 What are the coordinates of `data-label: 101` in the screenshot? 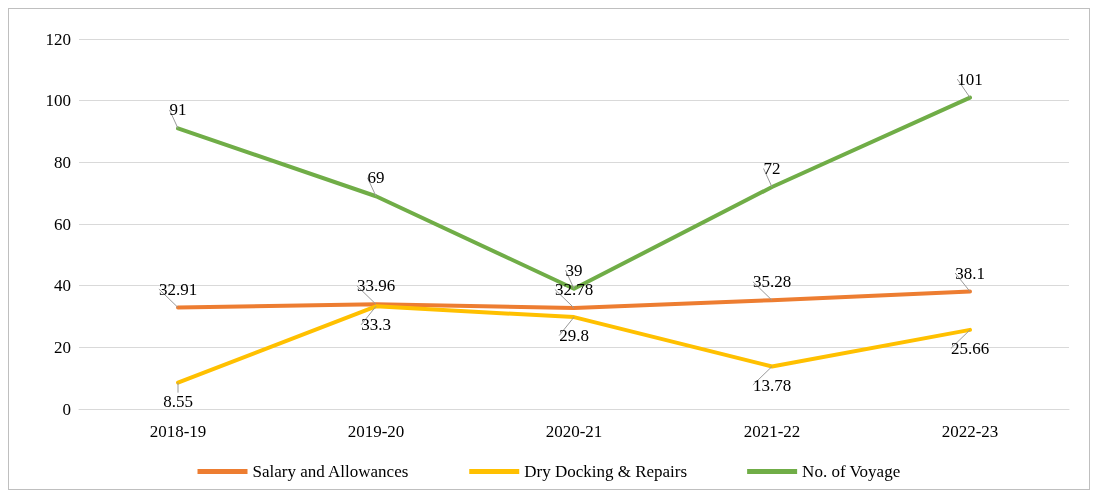 It's located at (970, 79).